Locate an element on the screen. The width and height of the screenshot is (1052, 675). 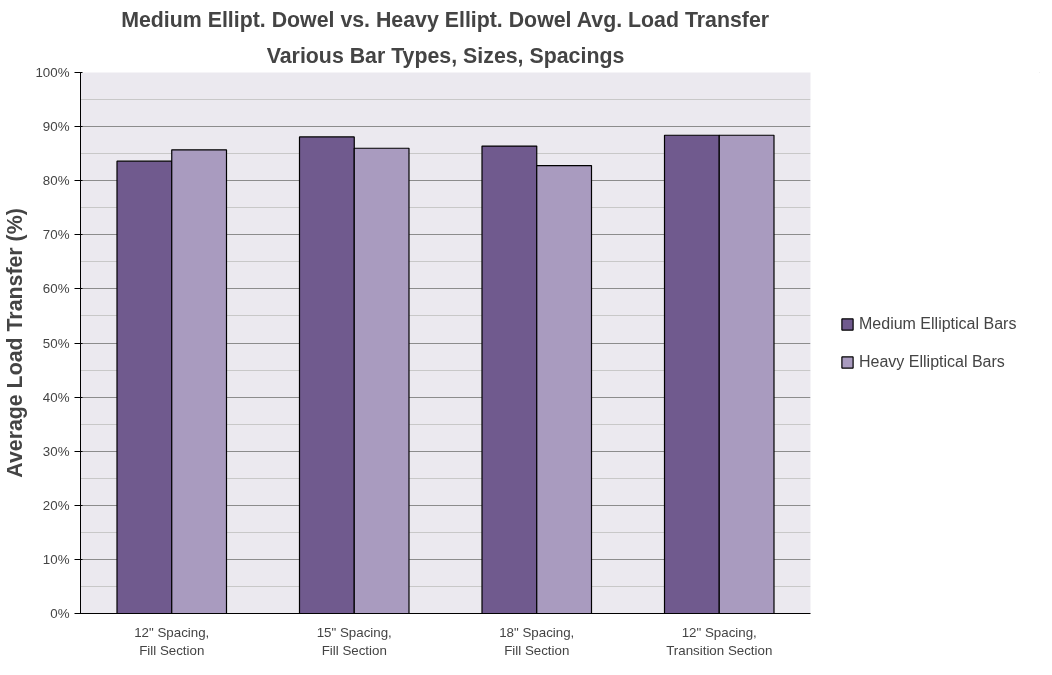
x-tick-label: 18" Spacing, Fill Section is located at coordinates (537, 641).